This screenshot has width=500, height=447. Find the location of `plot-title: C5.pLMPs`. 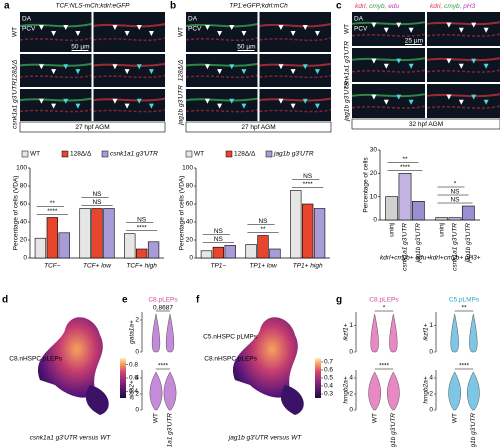

plot-title: C5.pLMPs is located at coordinates (464, 300).